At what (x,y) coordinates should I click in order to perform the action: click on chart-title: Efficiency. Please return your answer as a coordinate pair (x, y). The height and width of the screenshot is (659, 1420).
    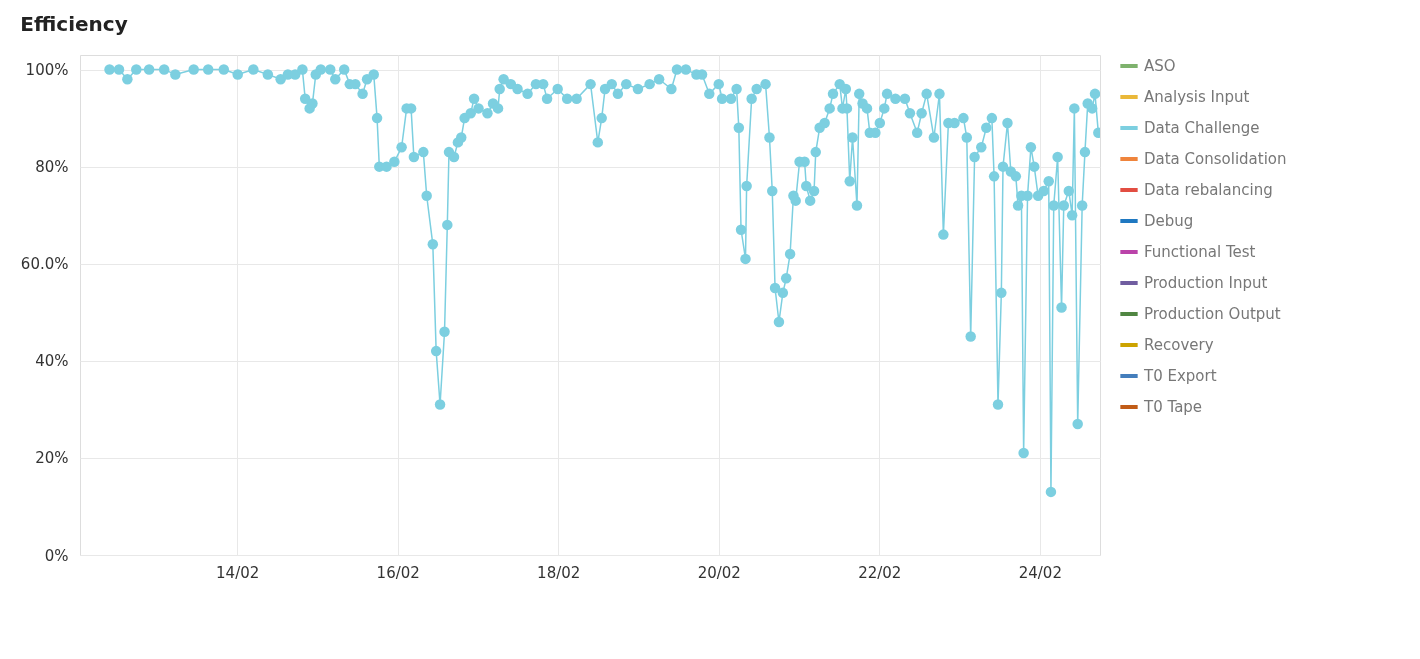
    Looking at the image, I should click on (74, 24).